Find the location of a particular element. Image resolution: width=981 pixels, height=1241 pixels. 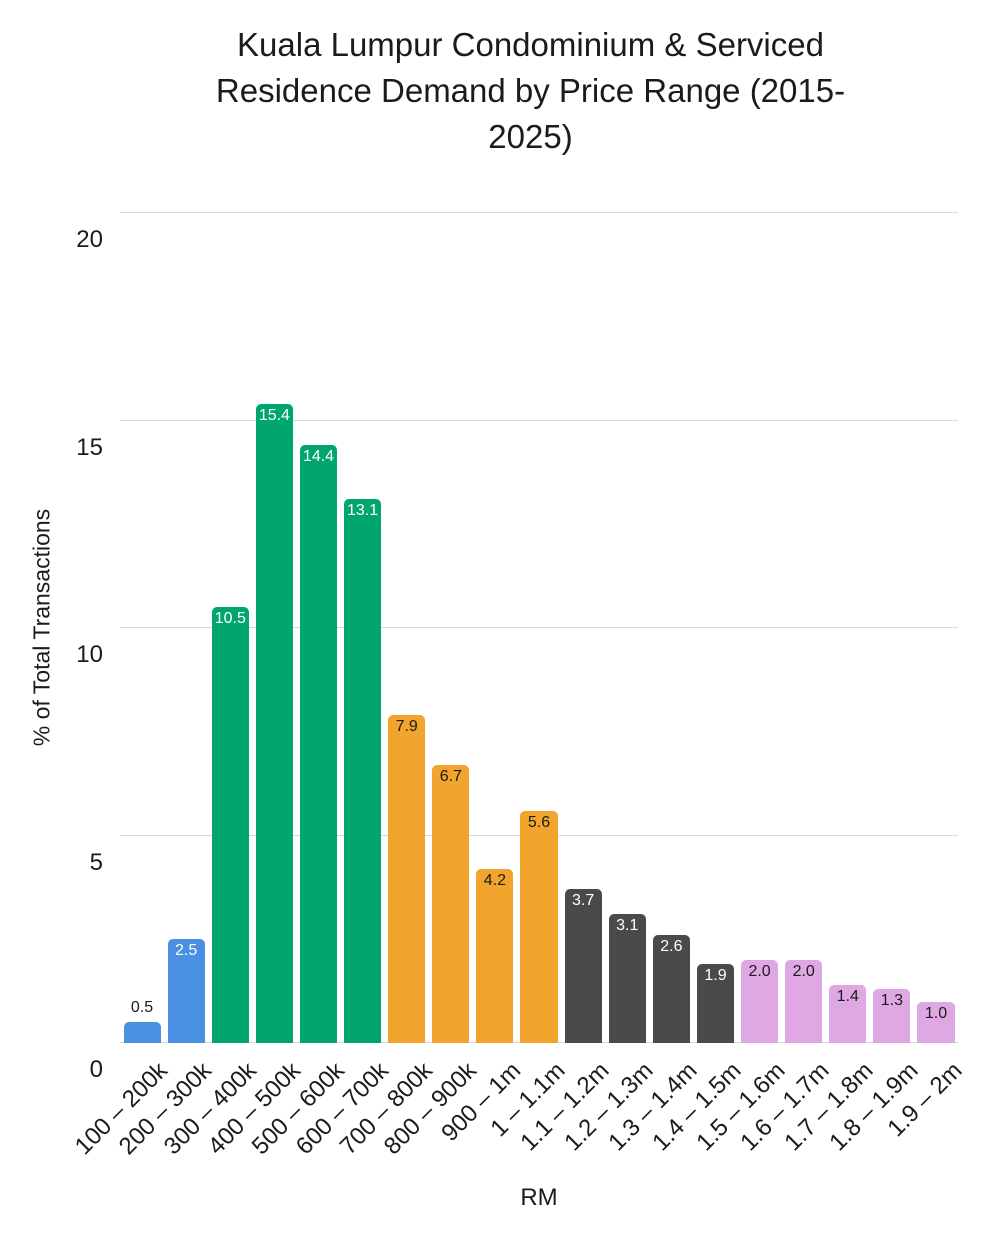

bar-value-label: 15.4 is located at coordinates (274, 415).